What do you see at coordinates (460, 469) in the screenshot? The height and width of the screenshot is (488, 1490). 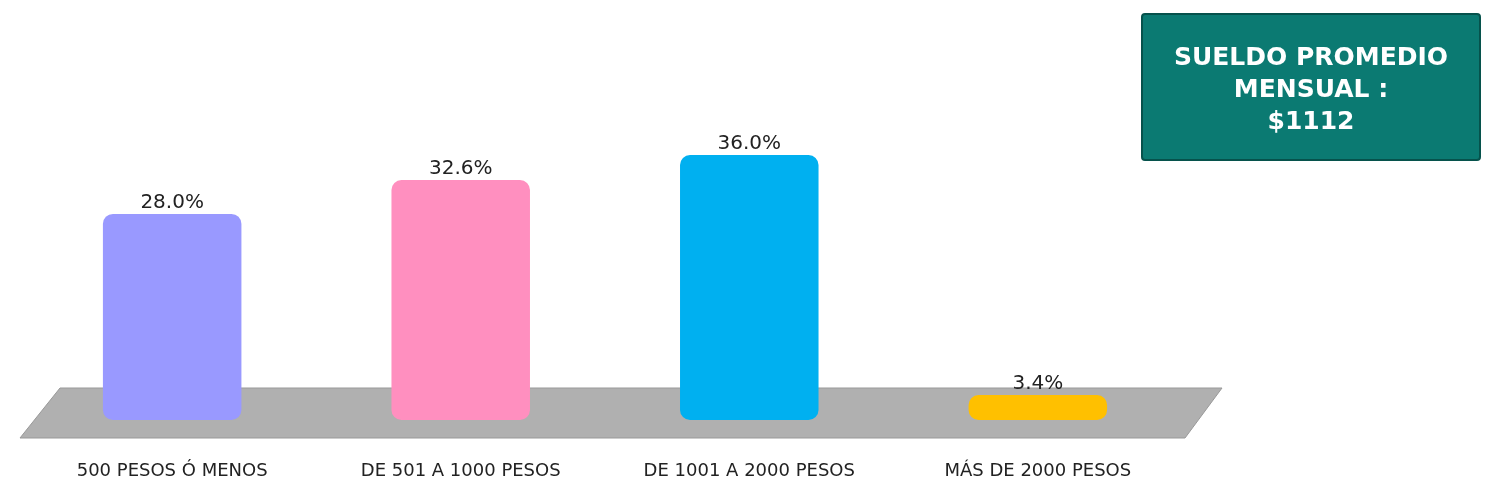 I see `x-tick-label: DE 501 A 1000 PESOS` at bounding box center [460, 469].